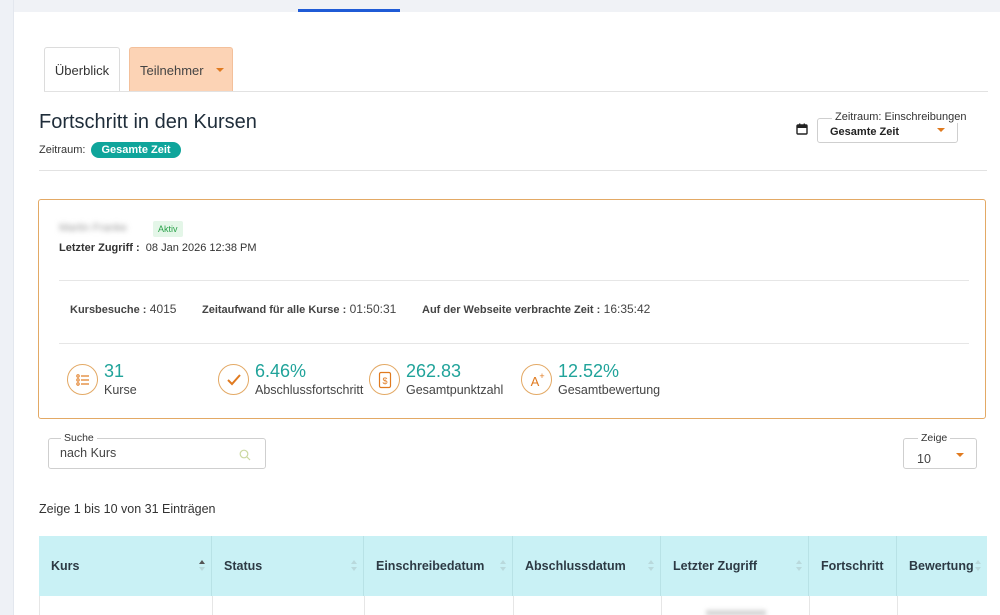  I want to click on tabs-divider, so click(516, 91).